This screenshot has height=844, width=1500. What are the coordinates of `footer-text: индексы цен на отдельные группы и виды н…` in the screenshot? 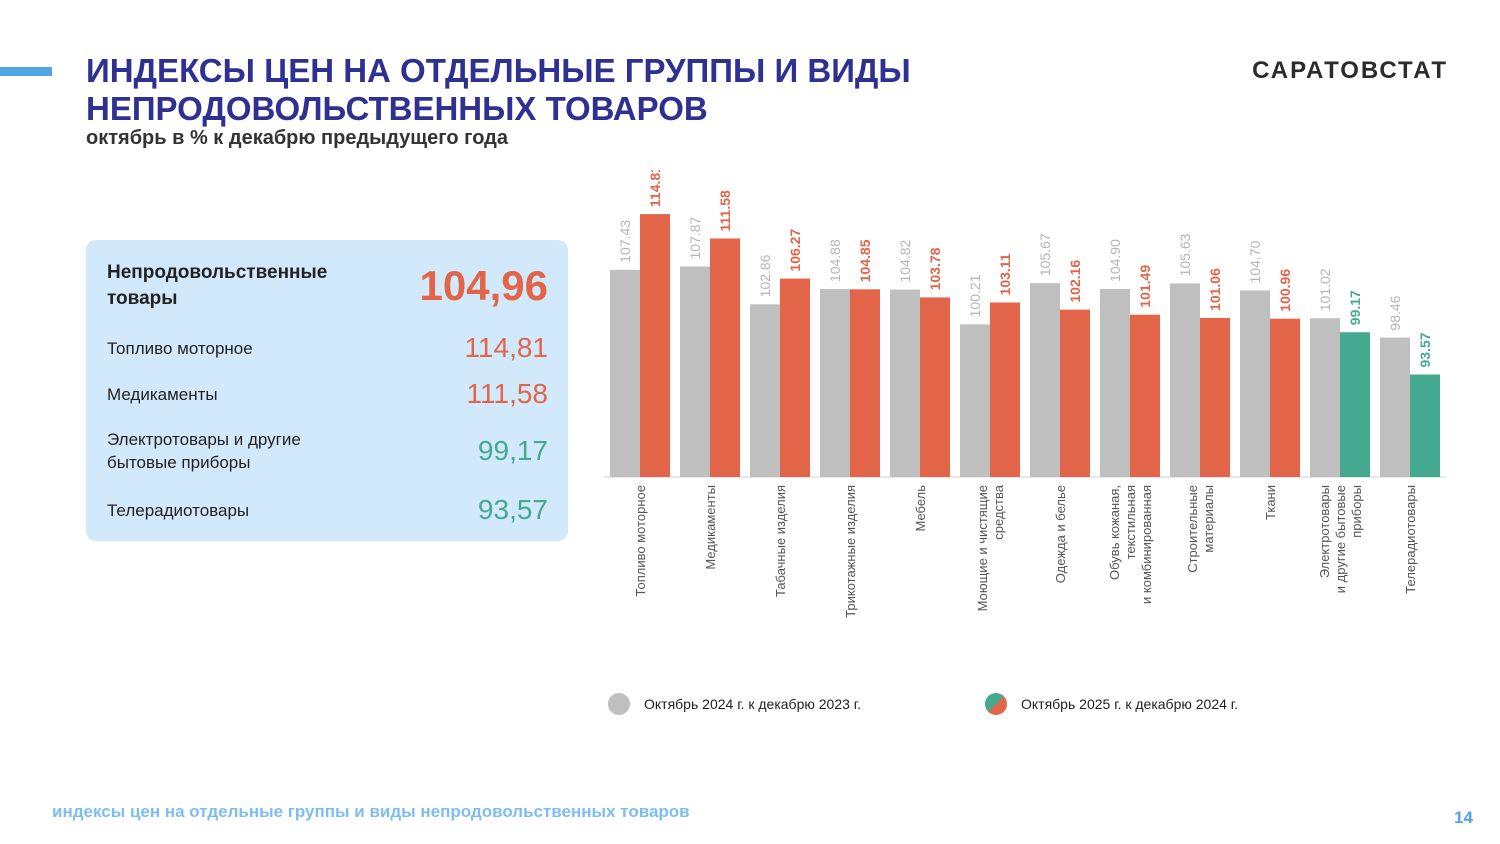 It's located at (371, 811).